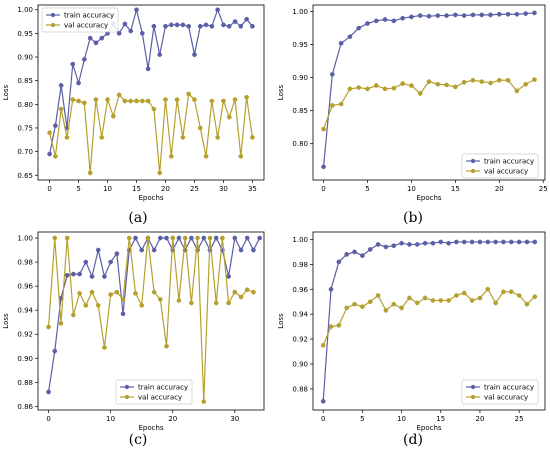 The width and height of the screenshot is (550, 457). I want to click on panel-label: (a), so click(137, 218).